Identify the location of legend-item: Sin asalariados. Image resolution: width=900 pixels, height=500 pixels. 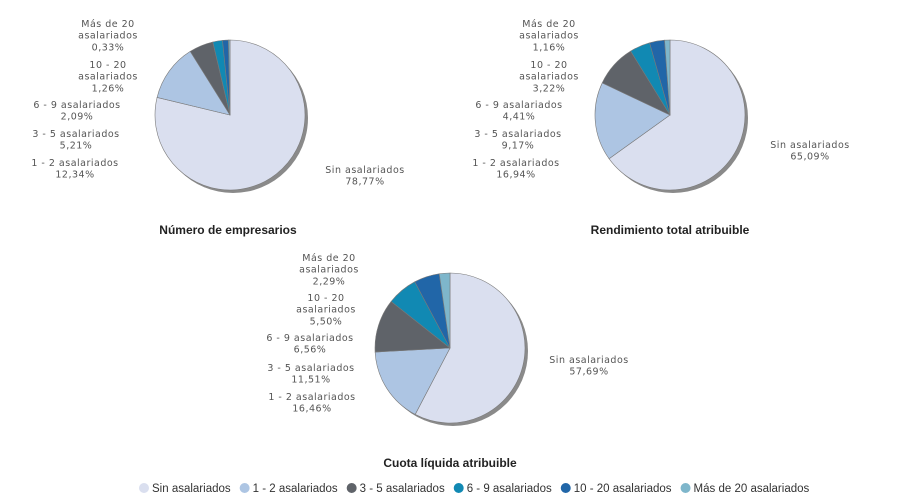
(185, 489).